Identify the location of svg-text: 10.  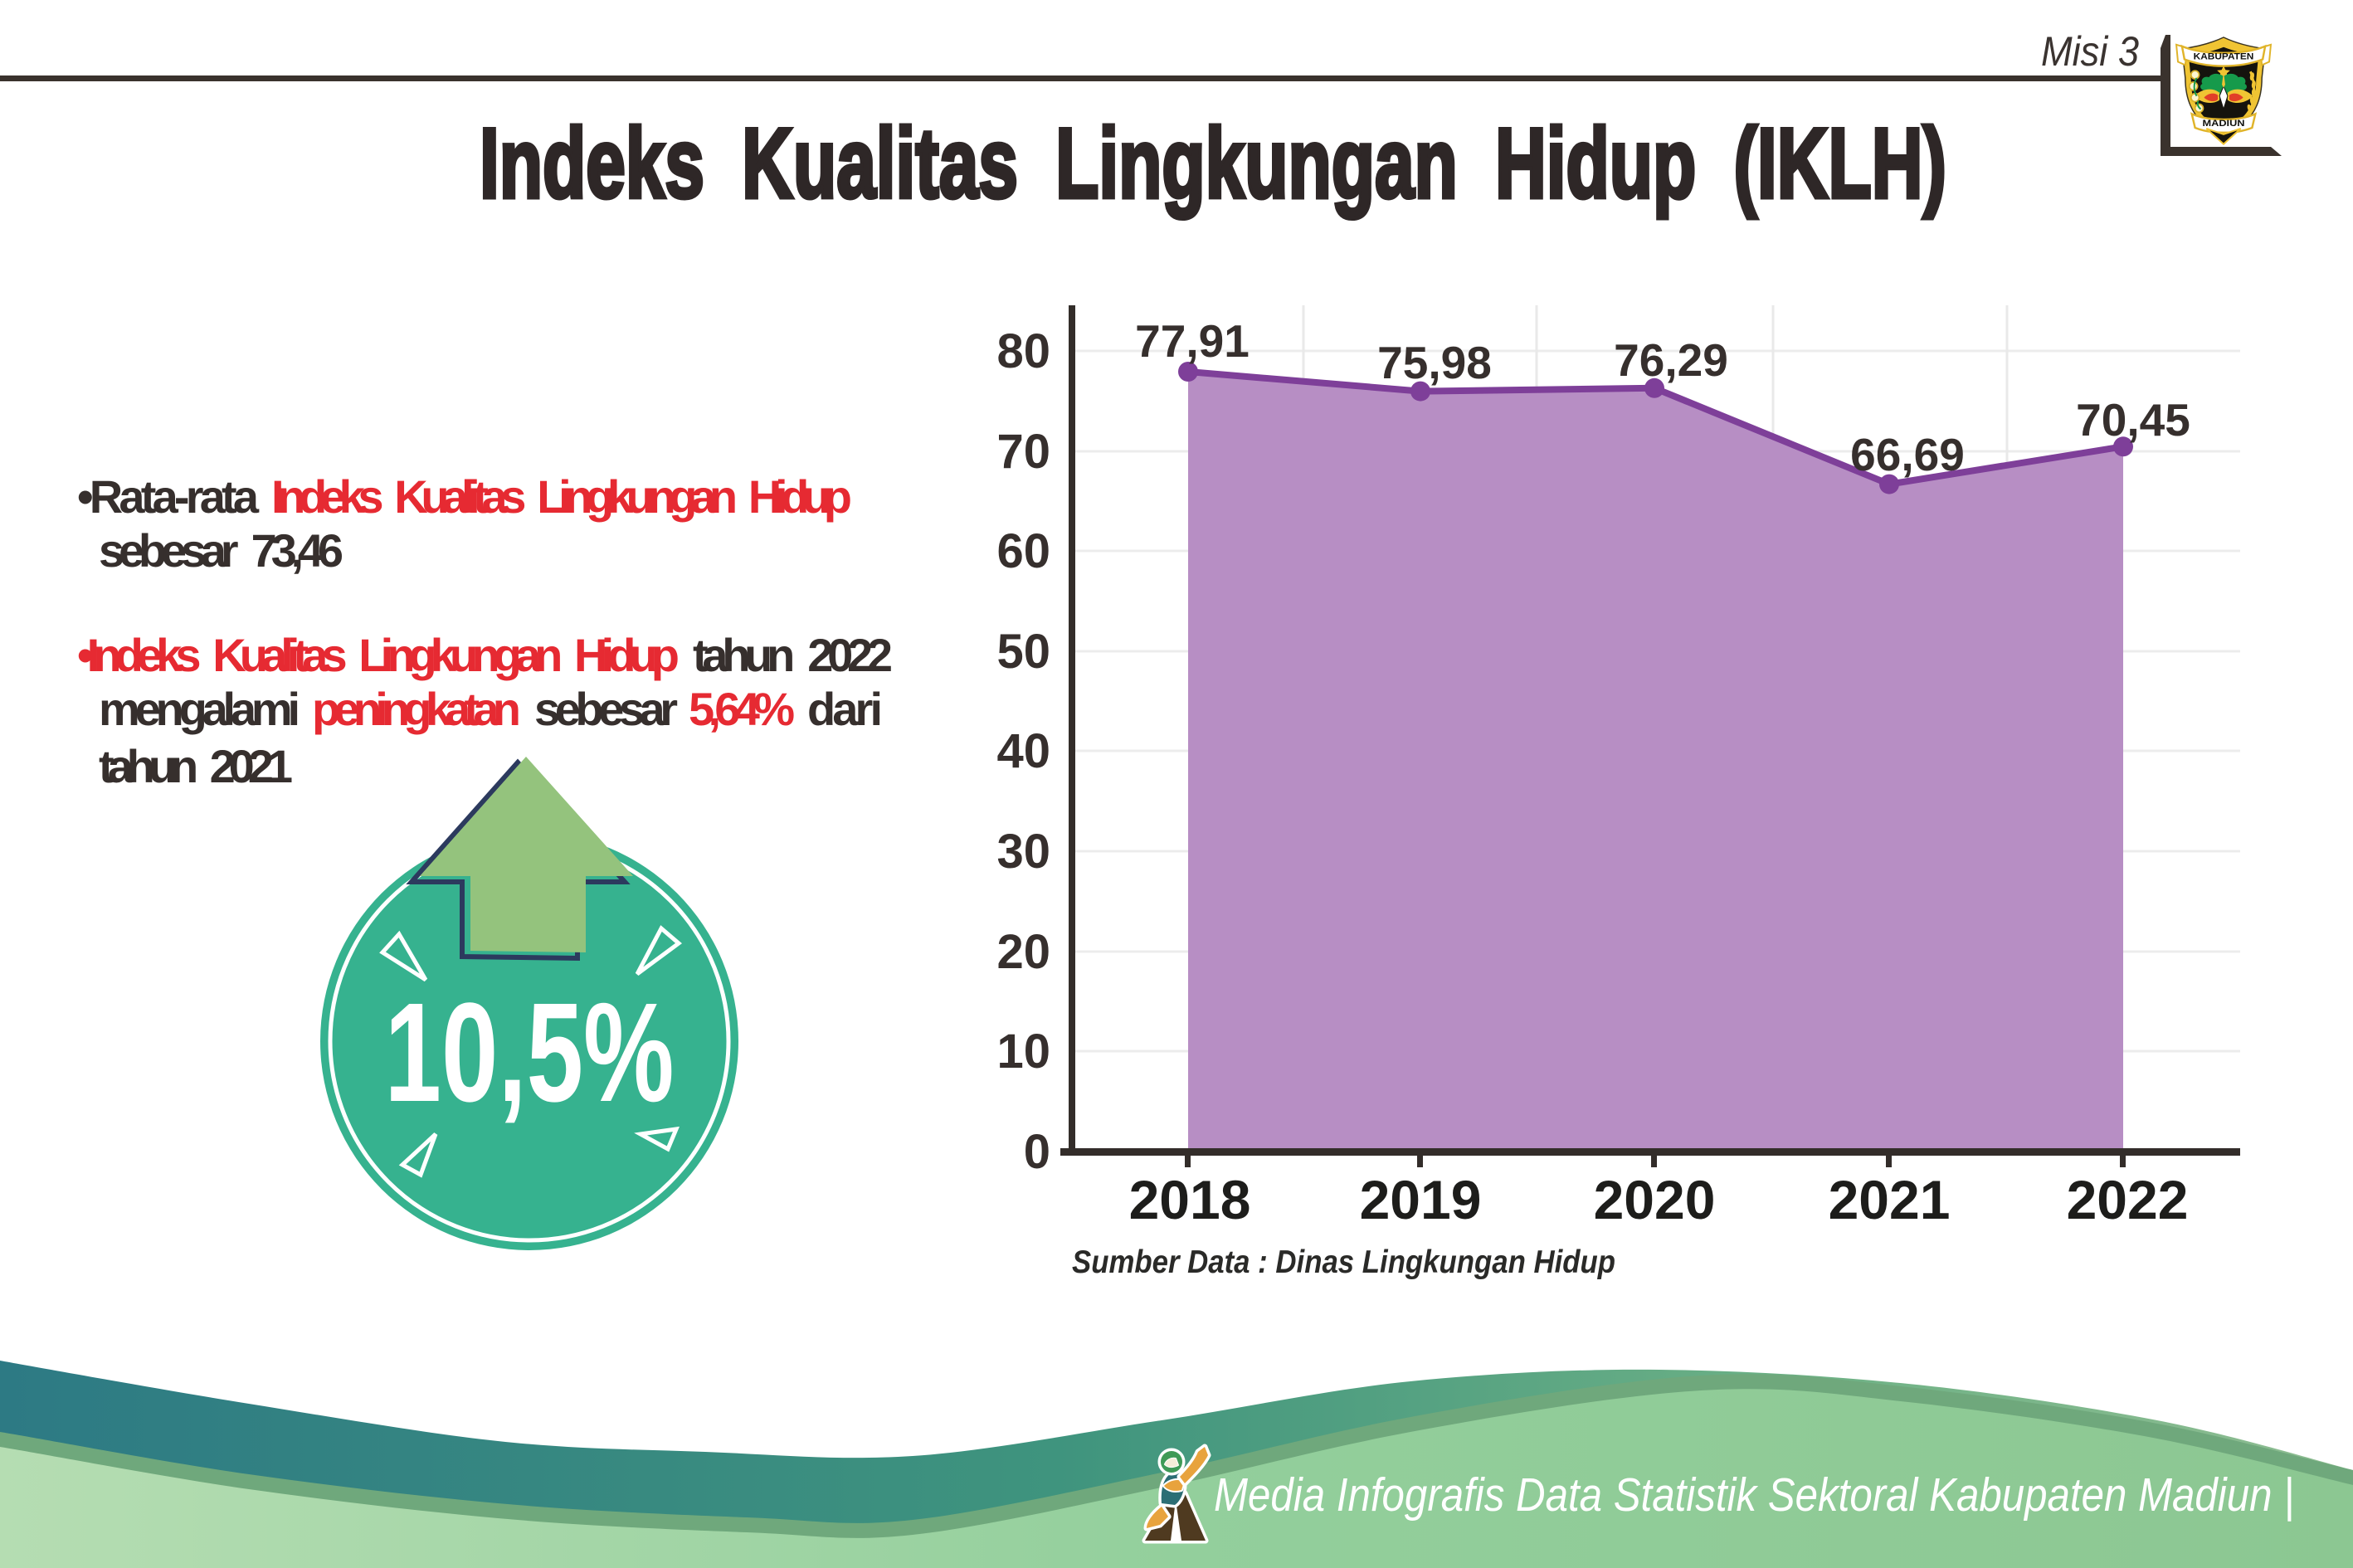
(1023, 1052).